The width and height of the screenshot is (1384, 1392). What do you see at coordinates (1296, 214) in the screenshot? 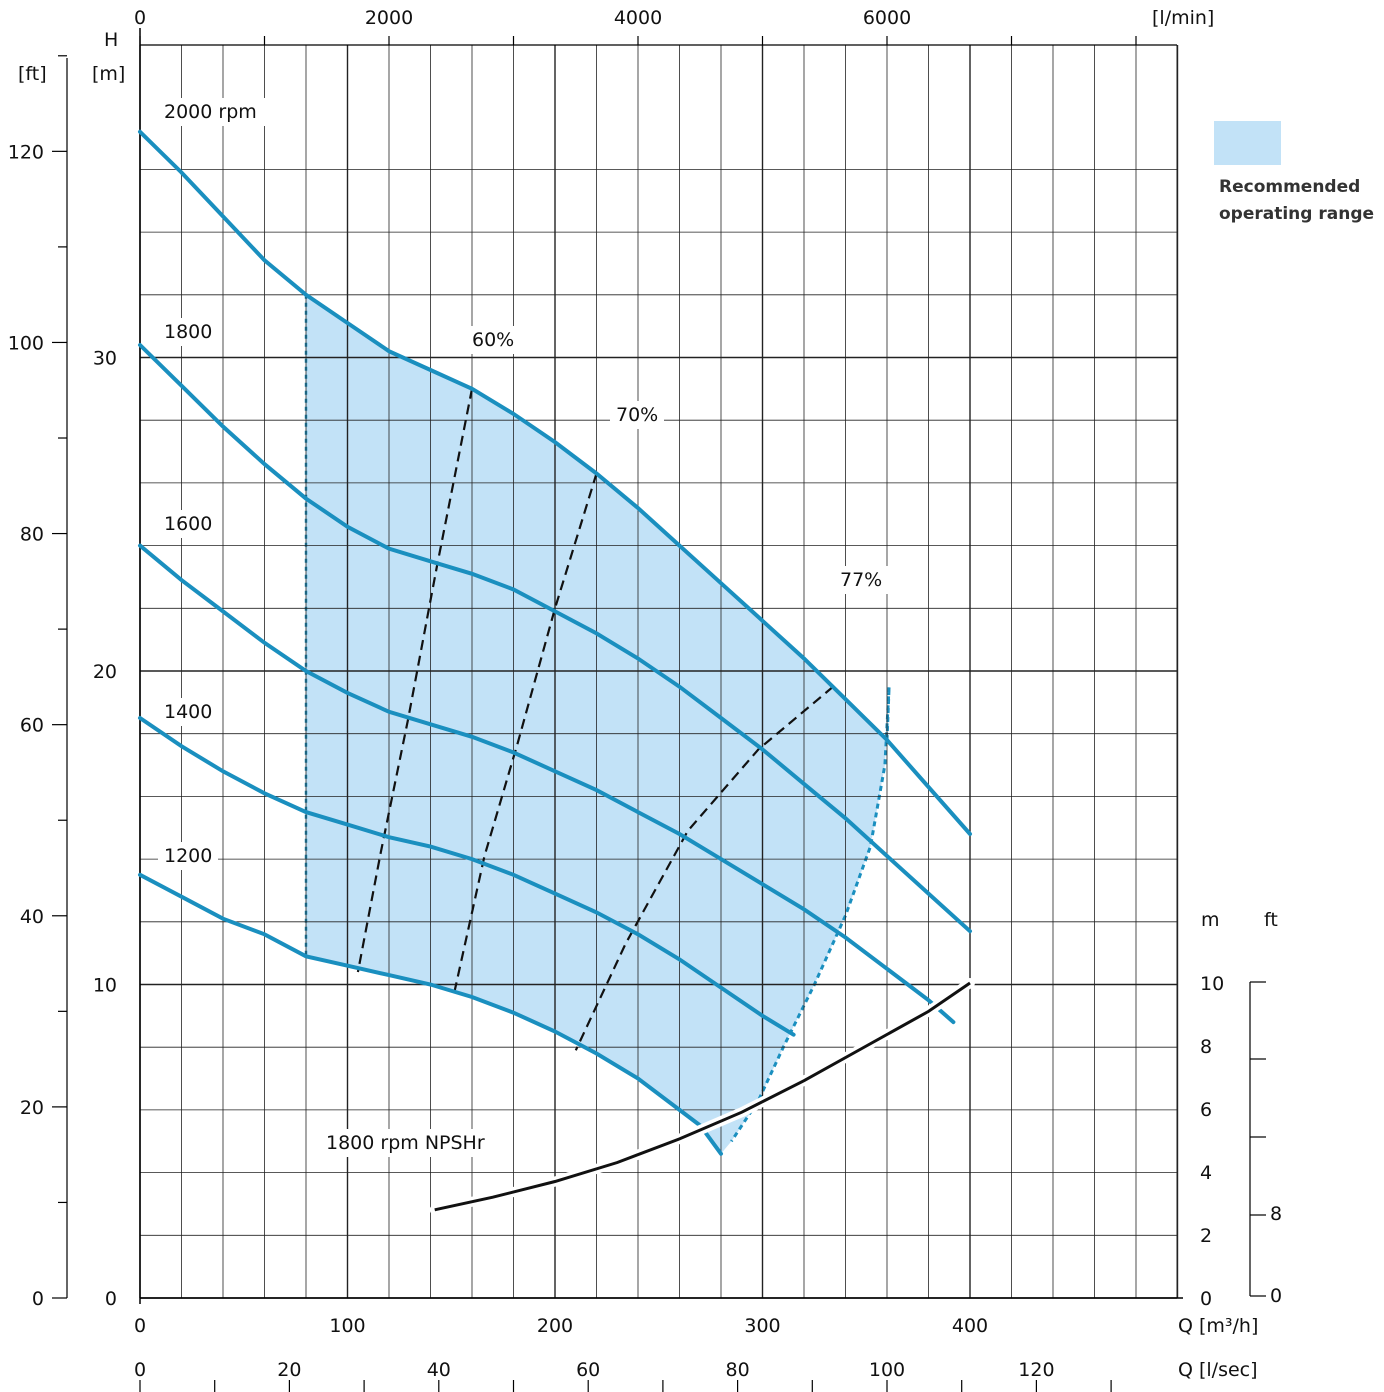
I see `legend-label-line2: operating range` at bounding box center [1296, 214].